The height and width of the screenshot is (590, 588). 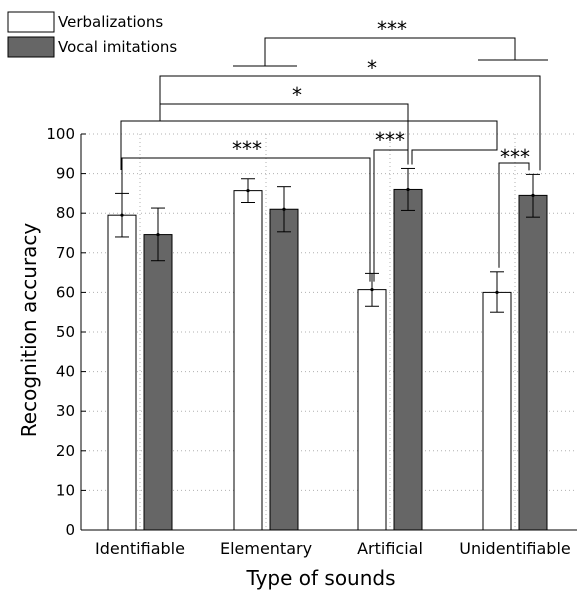 What do you see at coordinates (65, 174) in the screenshot?
I see `y-tick-label: 90` at bounding box center [65, 174].